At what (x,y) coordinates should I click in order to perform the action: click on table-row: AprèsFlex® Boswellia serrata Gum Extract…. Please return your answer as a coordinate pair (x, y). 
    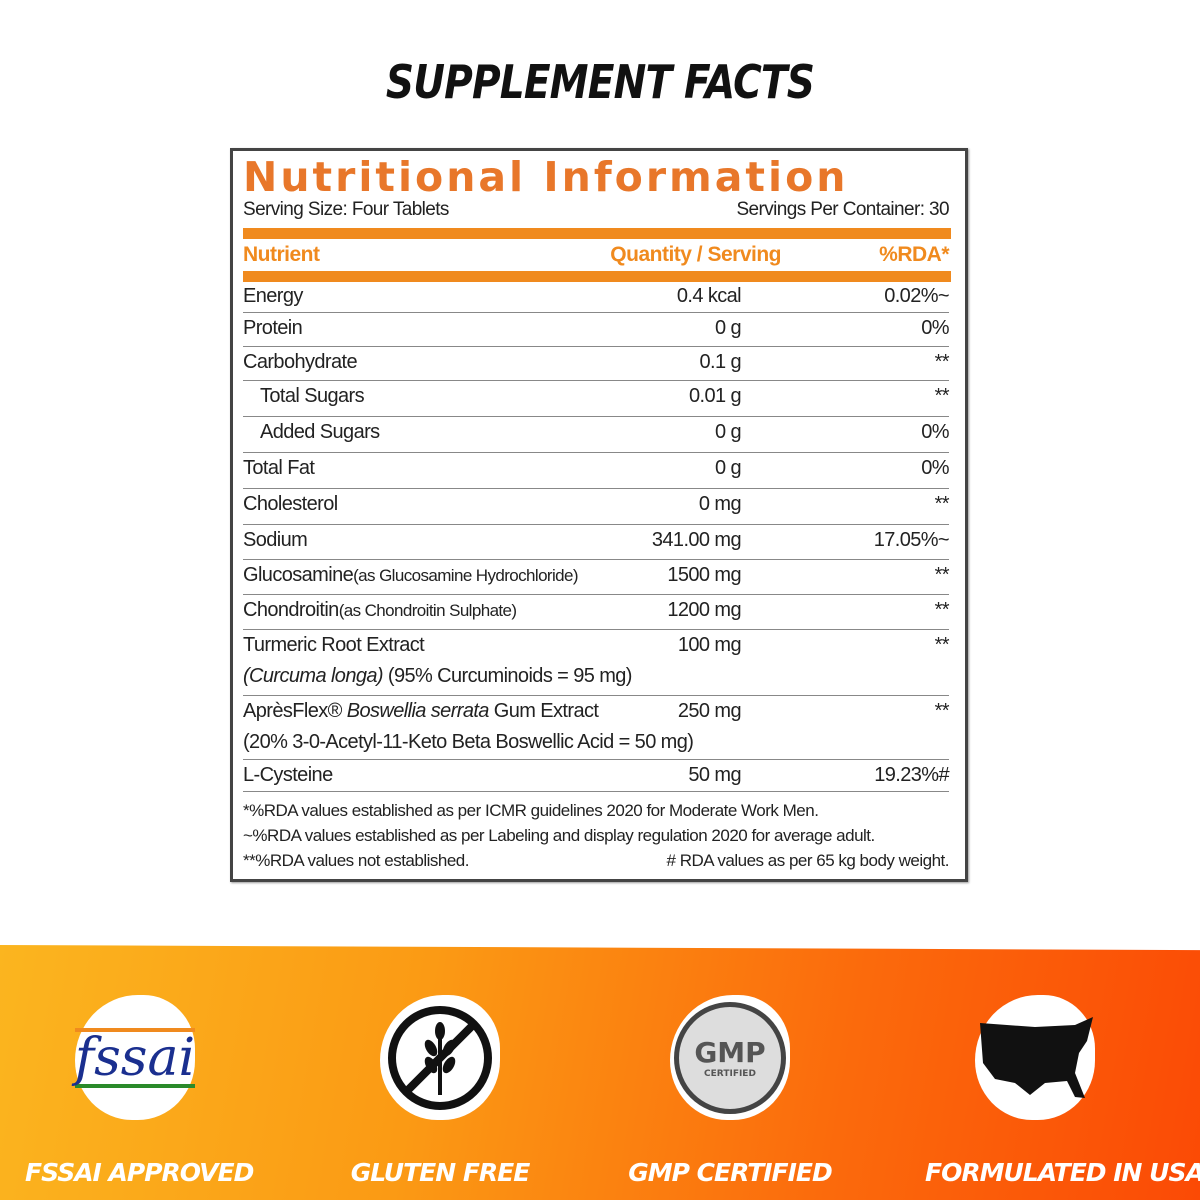
    Looking at the image, I should click on (596, 728).